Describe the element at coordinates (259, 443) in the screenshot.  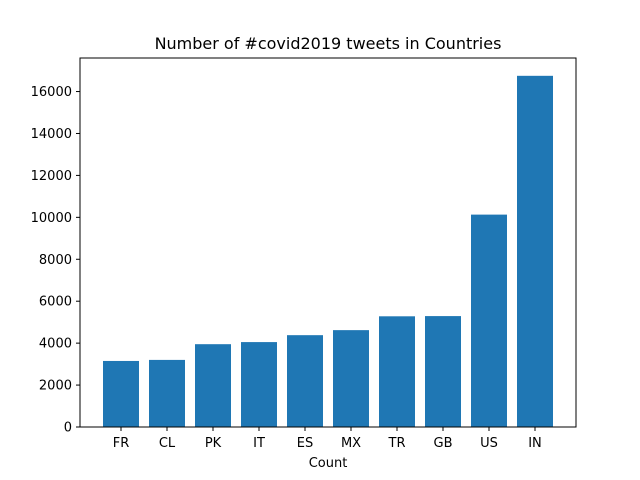
I see `x-tick-label: IT` at that location.